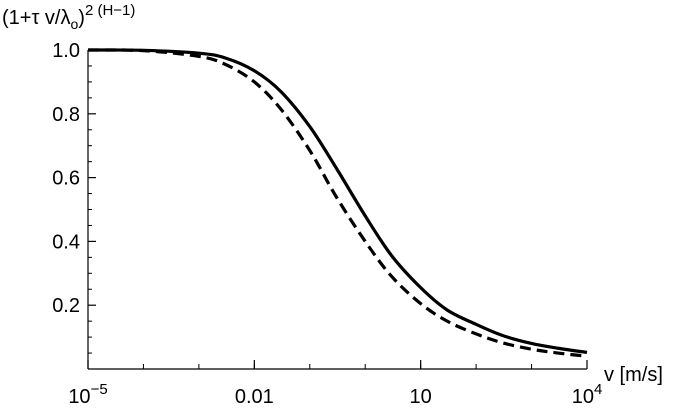  I want to click on x-tick-label: 0.01, so click(254, 397).